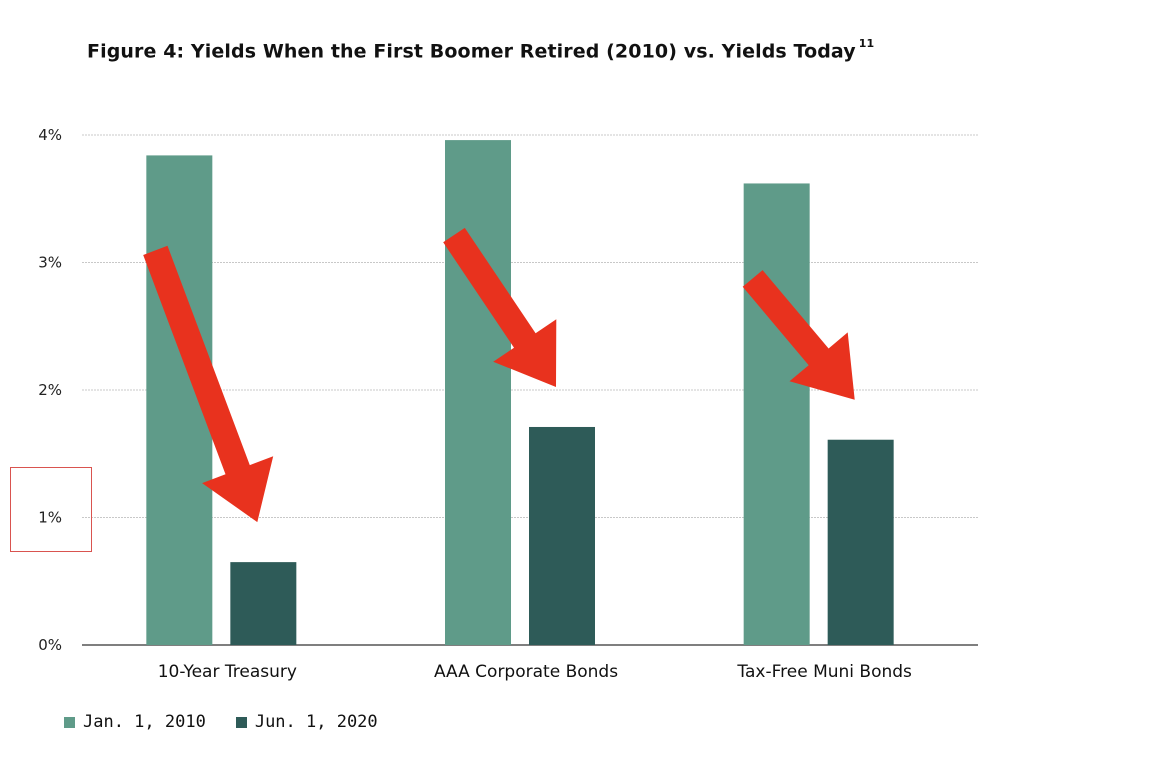 The width and height of the screenshot is (1154, 766). What do you see at coordinates (824, 672) in the screenshot?
I see `x-category-label: Tax-Free Muni Bonds` at bounding box center [824, 672].